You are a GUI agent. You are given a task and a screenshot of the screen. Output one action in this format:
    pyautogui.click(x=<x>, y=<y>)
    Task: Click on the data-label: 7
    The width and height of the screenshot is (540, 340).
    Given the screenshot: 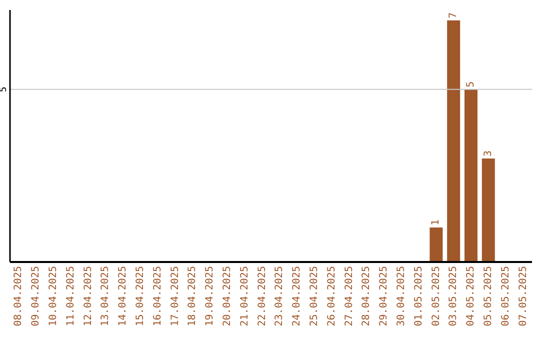 What is the action you would take?
    pyautogui.click(x=454, y=15)
    